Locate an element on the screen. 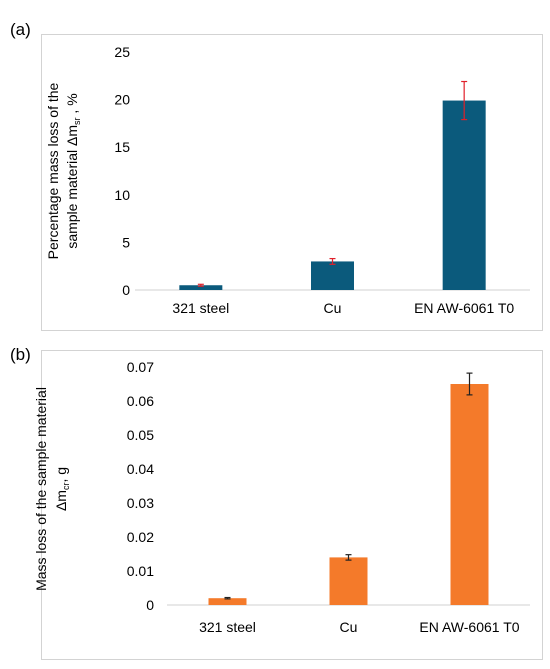 This screenshot has width=550, height=669. y-axis-label-subscript: cr is located at coordinates (66, 487).